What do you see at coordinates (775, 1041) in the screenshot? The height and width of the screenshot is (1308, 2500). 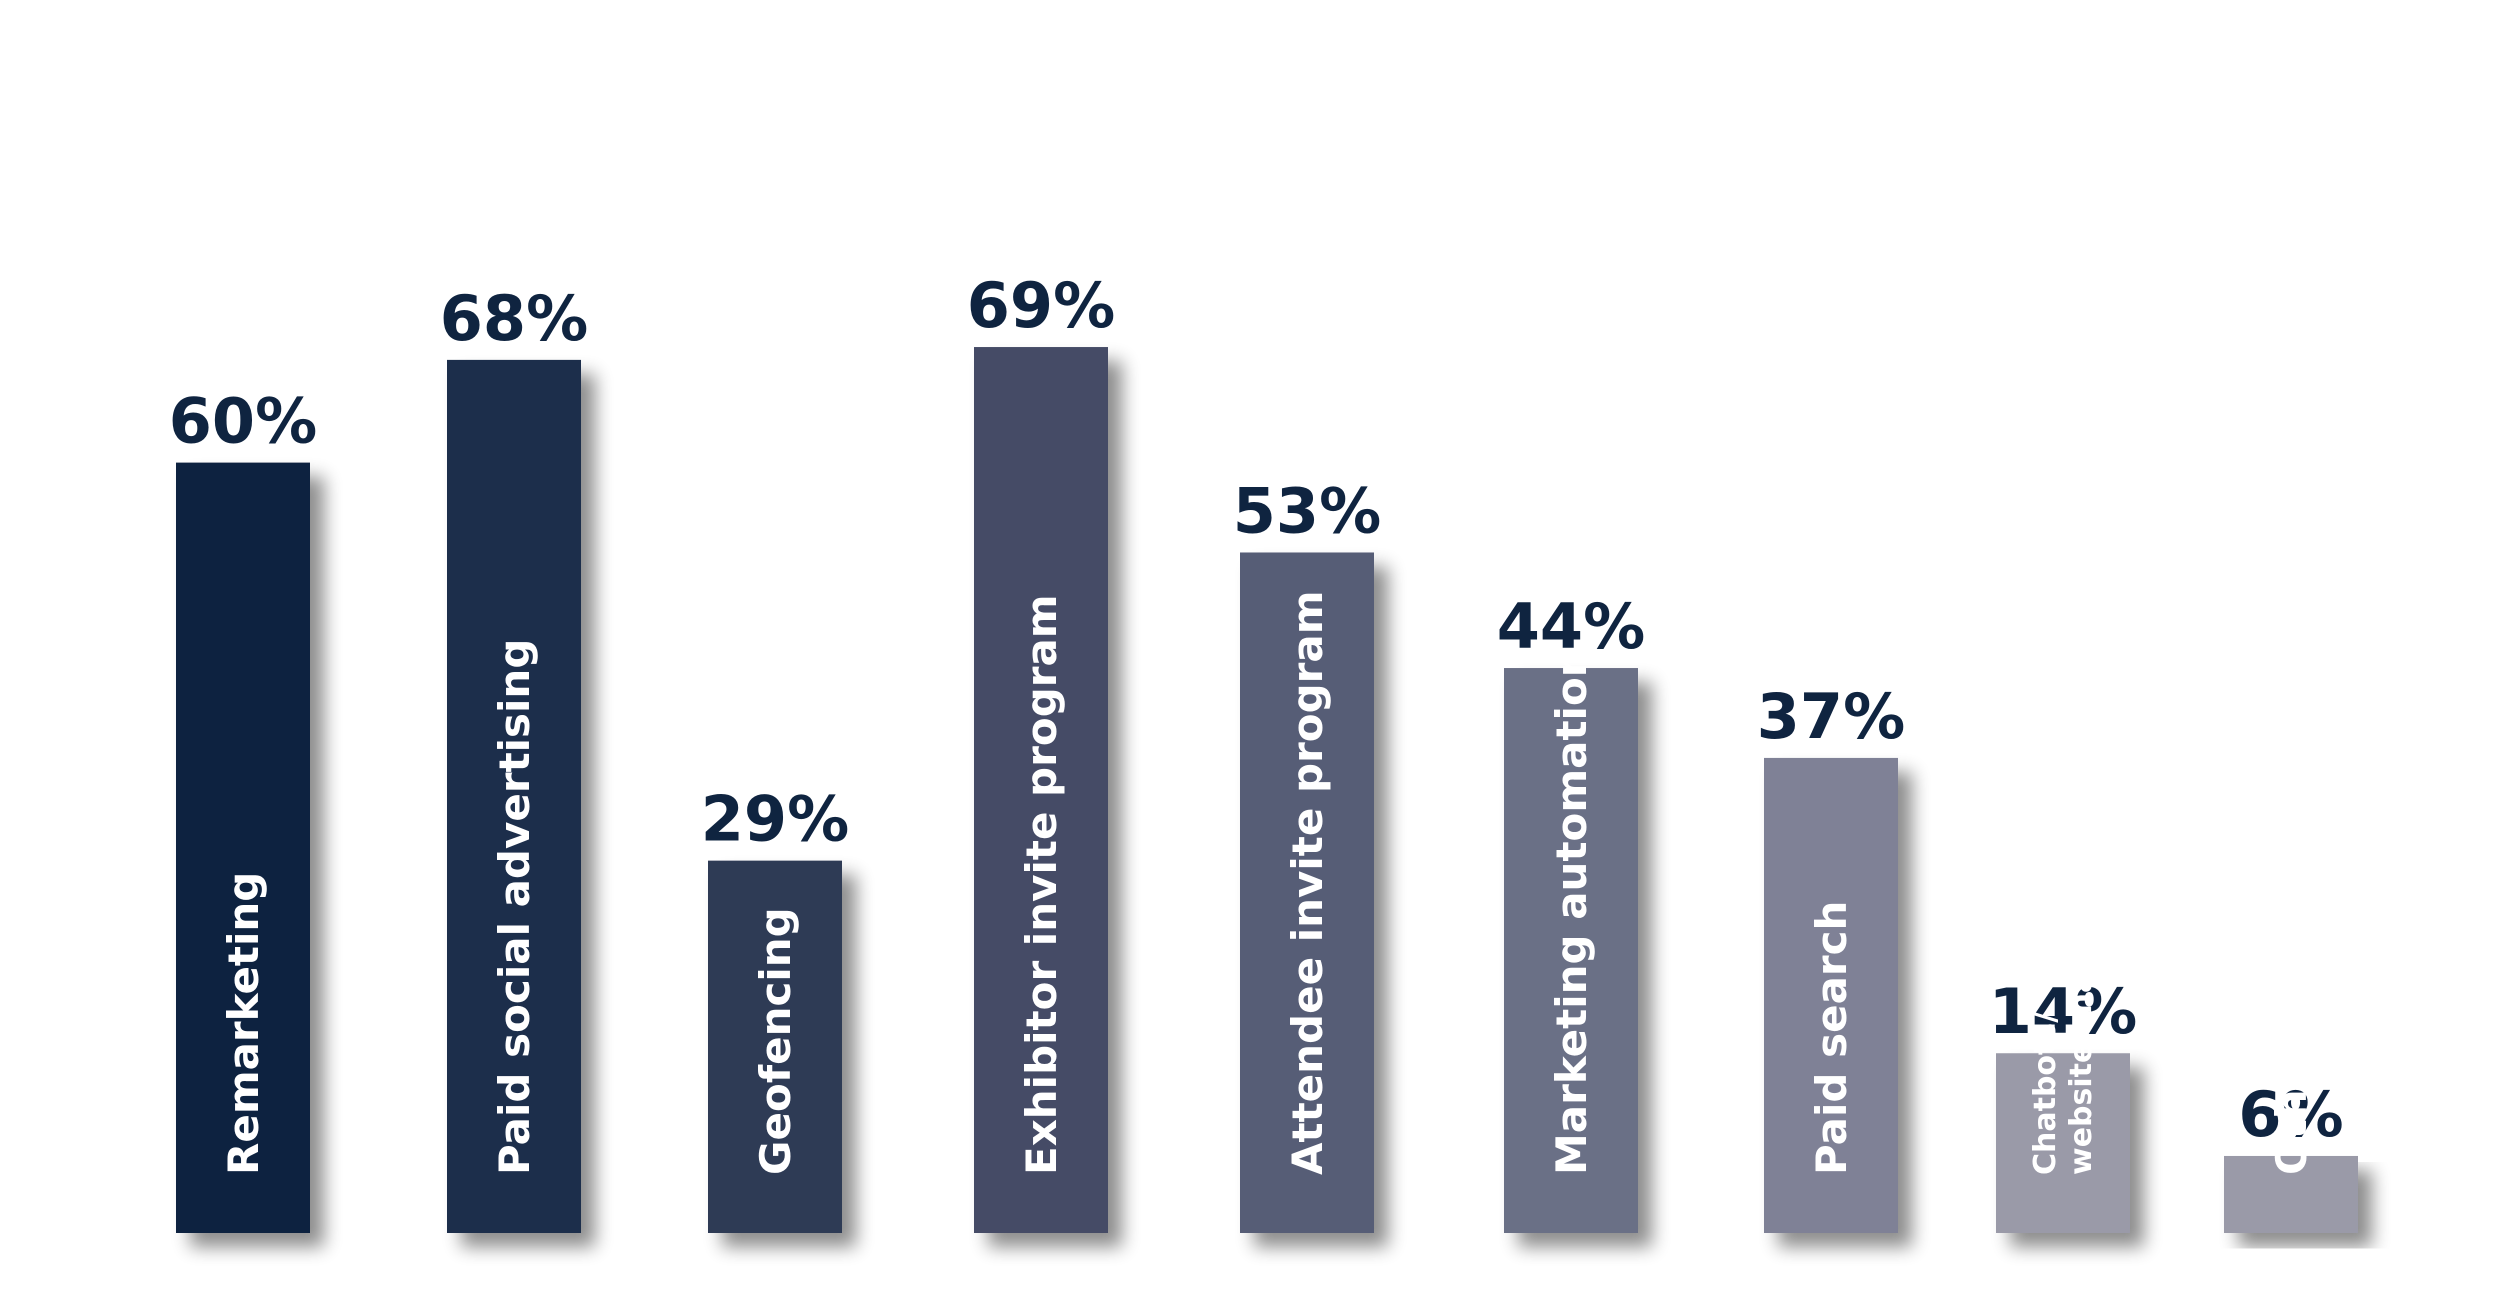 I see `category-label-geofencing: Geofencing` at bounding box center [775, 1041].